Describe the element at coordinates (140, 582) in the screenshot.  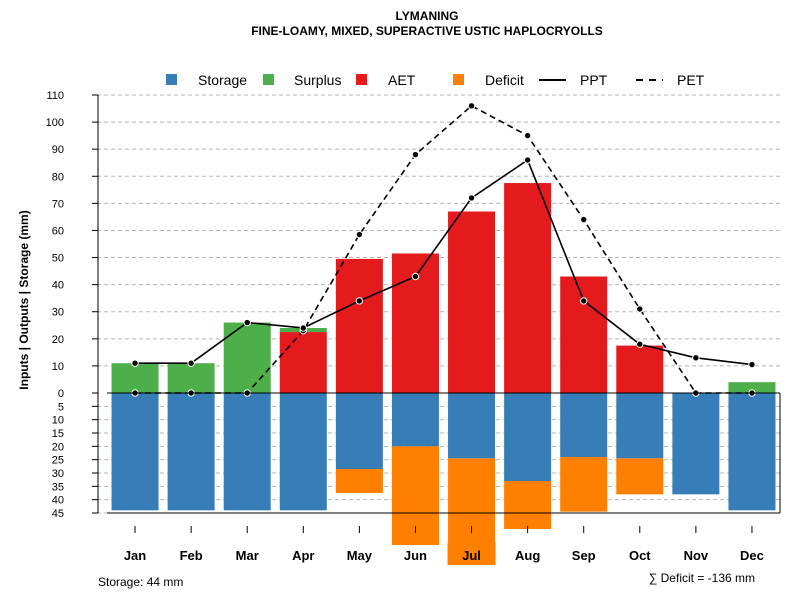
I see `storage-footnote: Storage: 44 mm` at that location.